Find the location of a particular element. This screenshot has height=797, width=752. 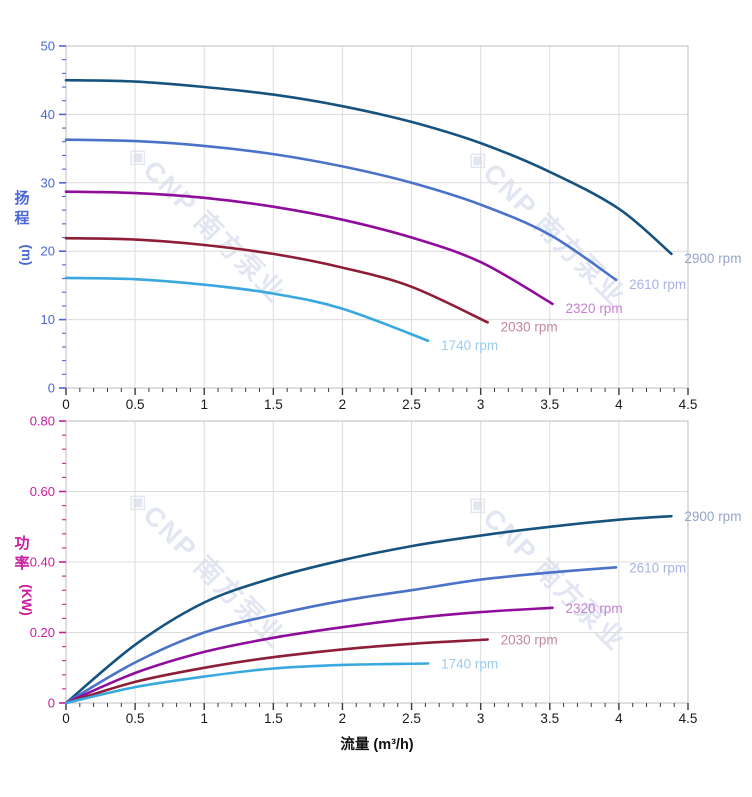

head-curve-1740-rpm is located at coordinates (247, 309).